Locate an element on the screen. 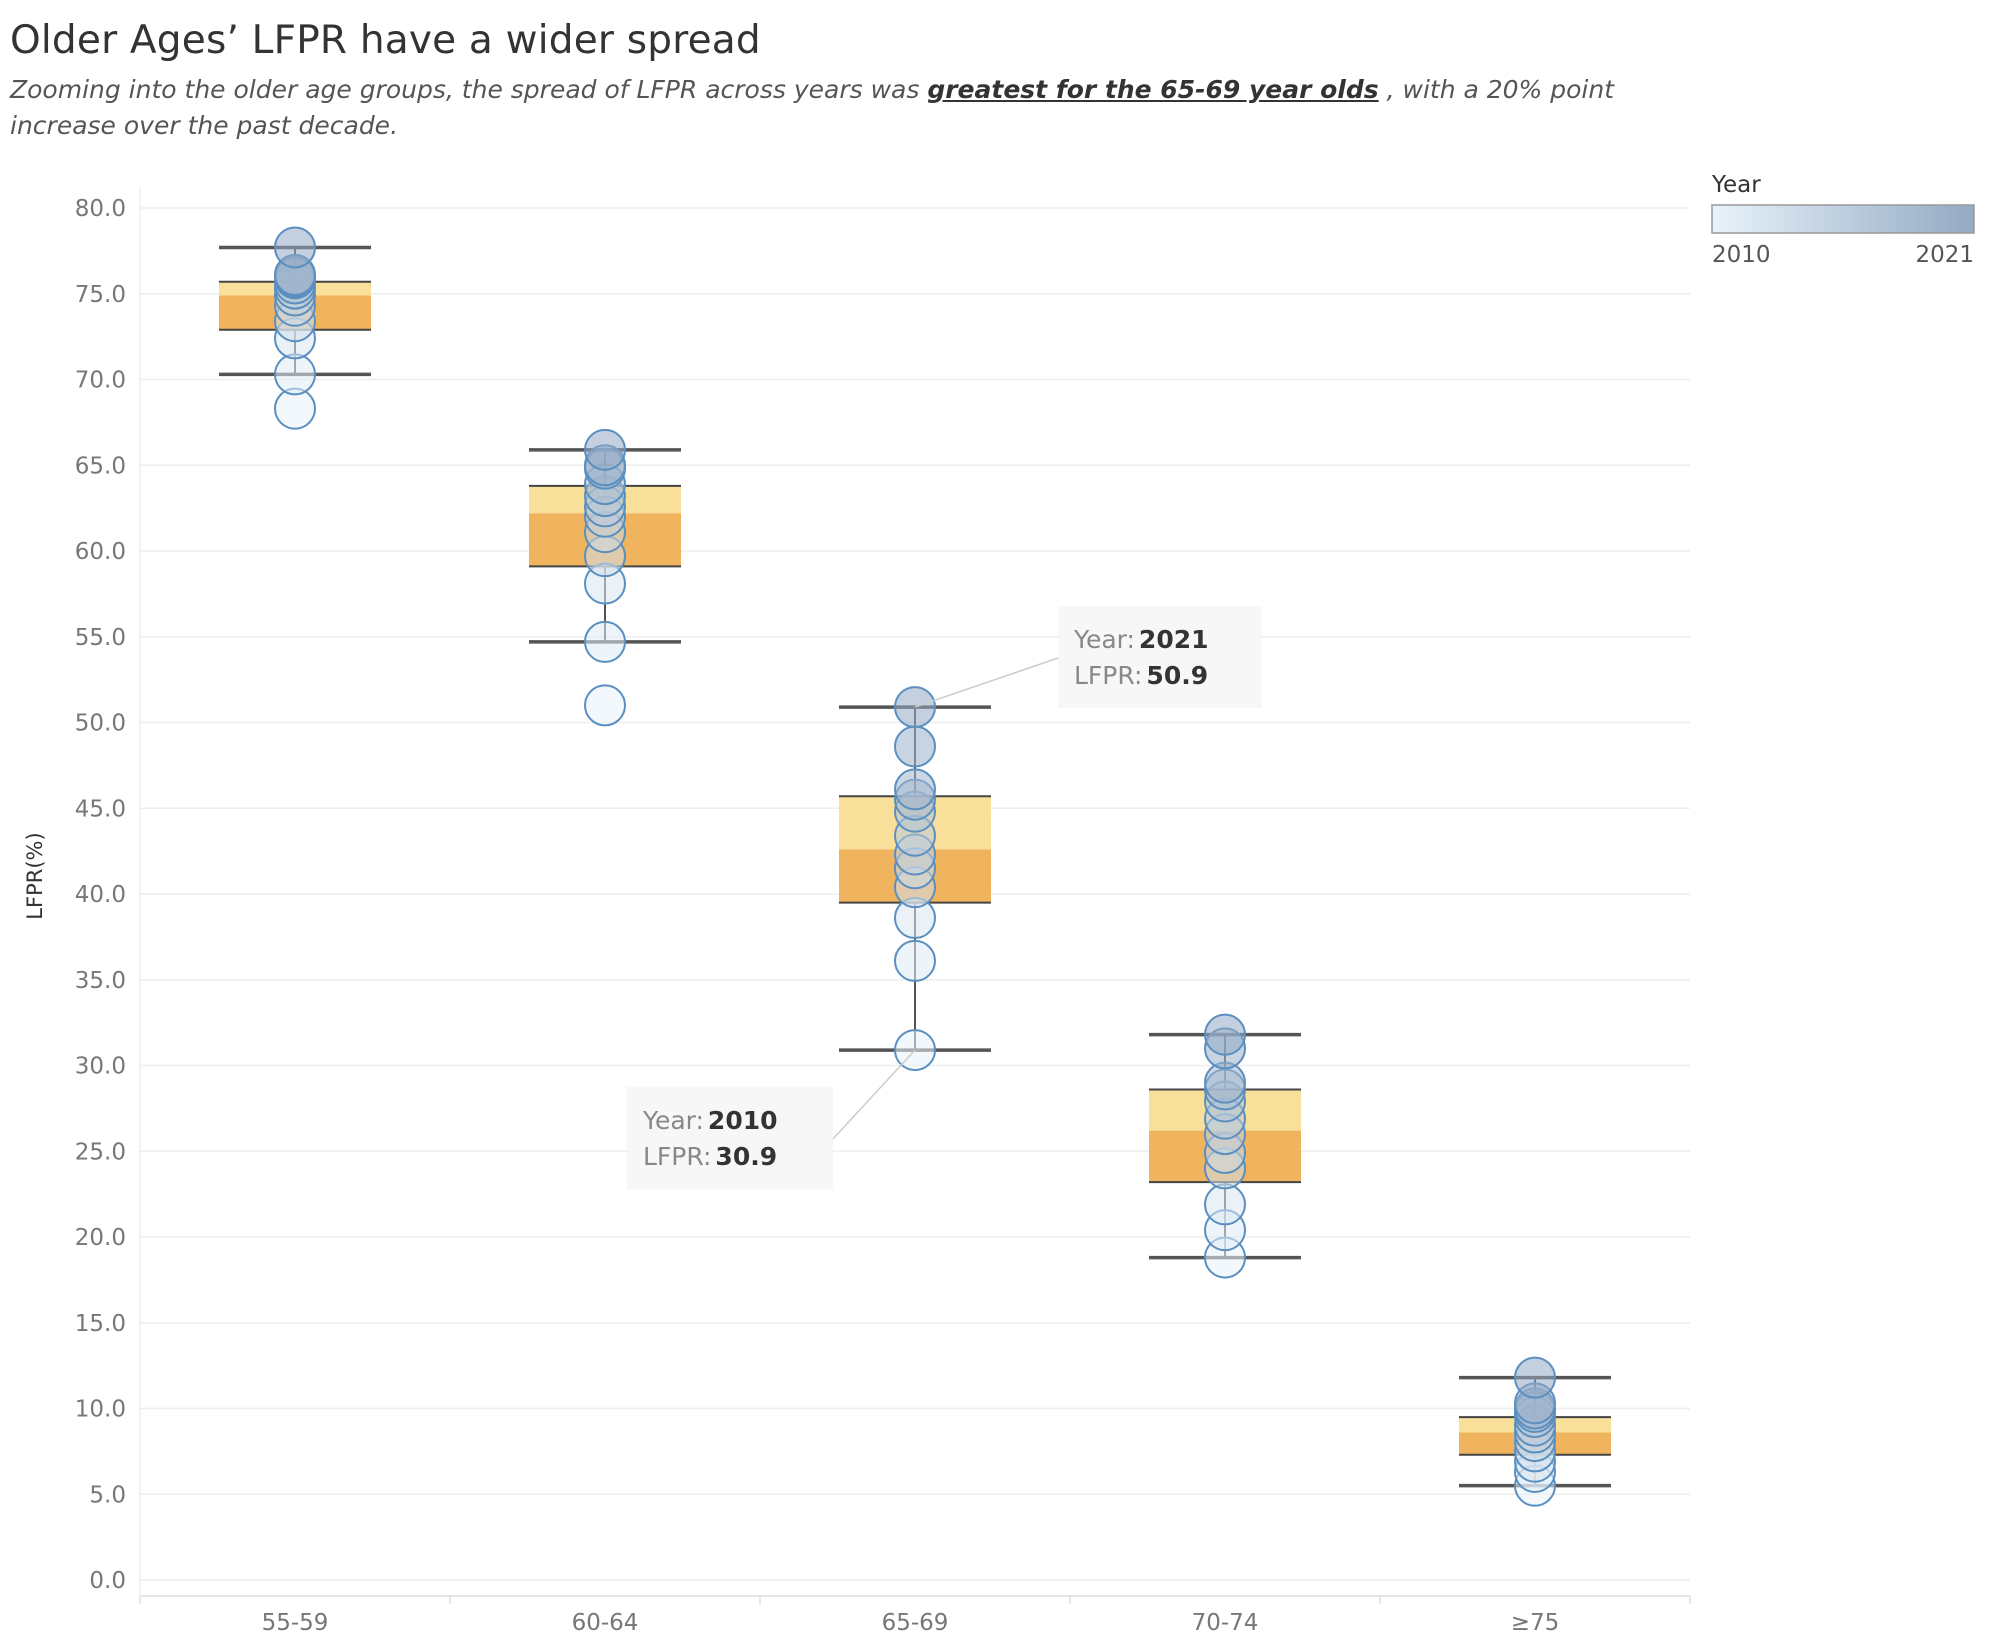 This screenshot has height=1638, width=1990. y-tick-label: 60.0 is located at coordinates (100, 552).